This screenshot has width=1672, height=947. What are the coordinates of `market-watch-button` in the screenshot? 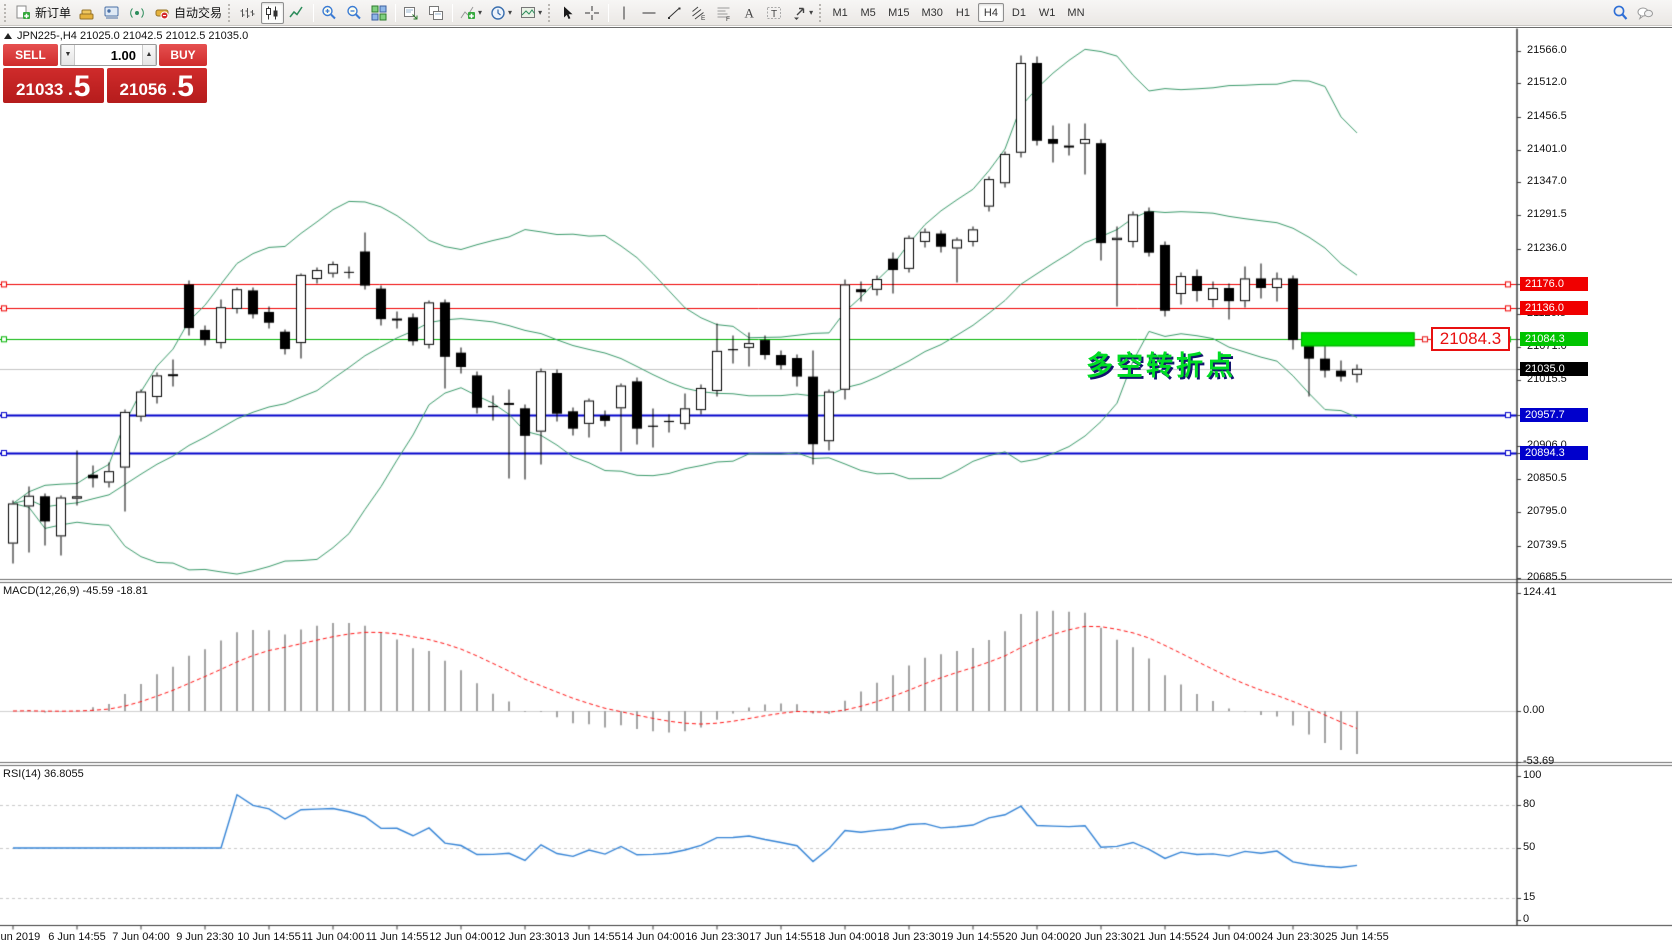 It's located at (87, 13).